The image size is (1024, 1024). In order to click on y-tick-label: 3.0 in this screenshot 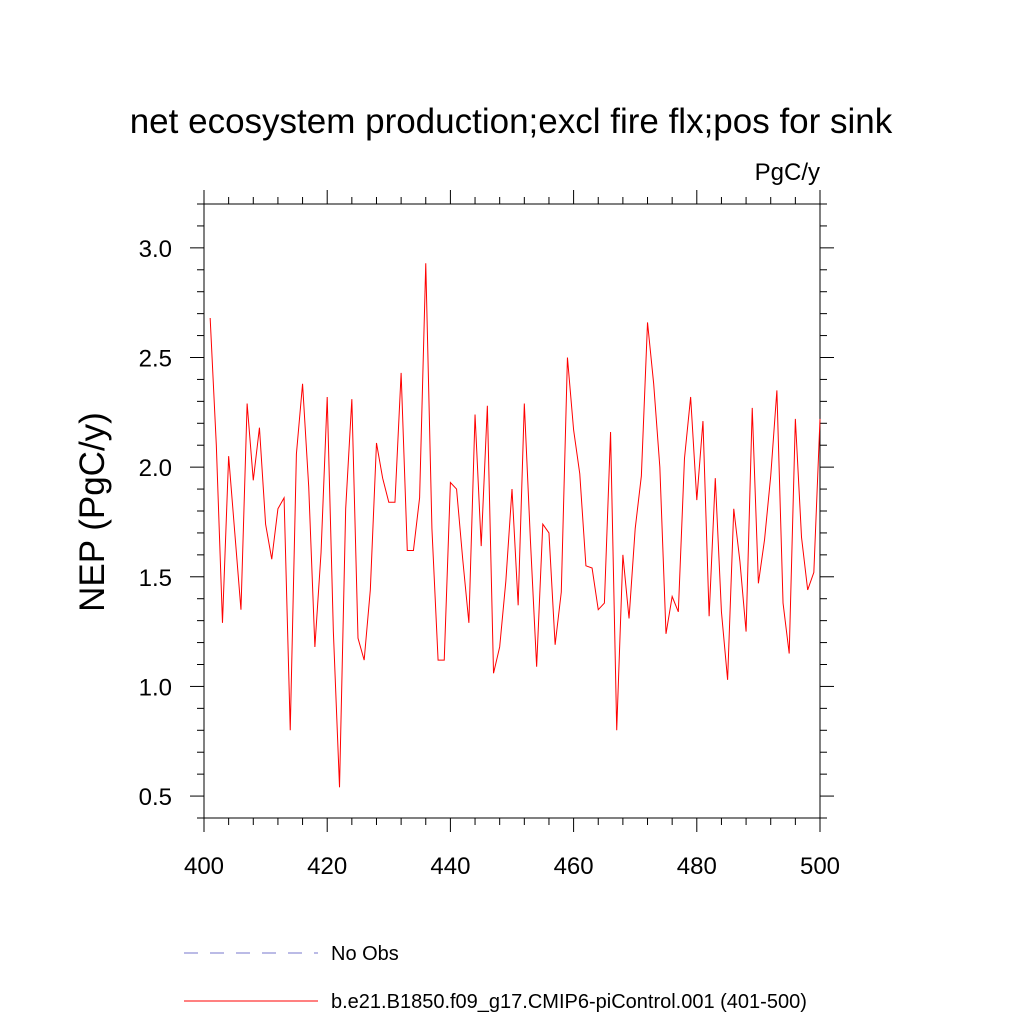, I will do `click(155, 249)`.